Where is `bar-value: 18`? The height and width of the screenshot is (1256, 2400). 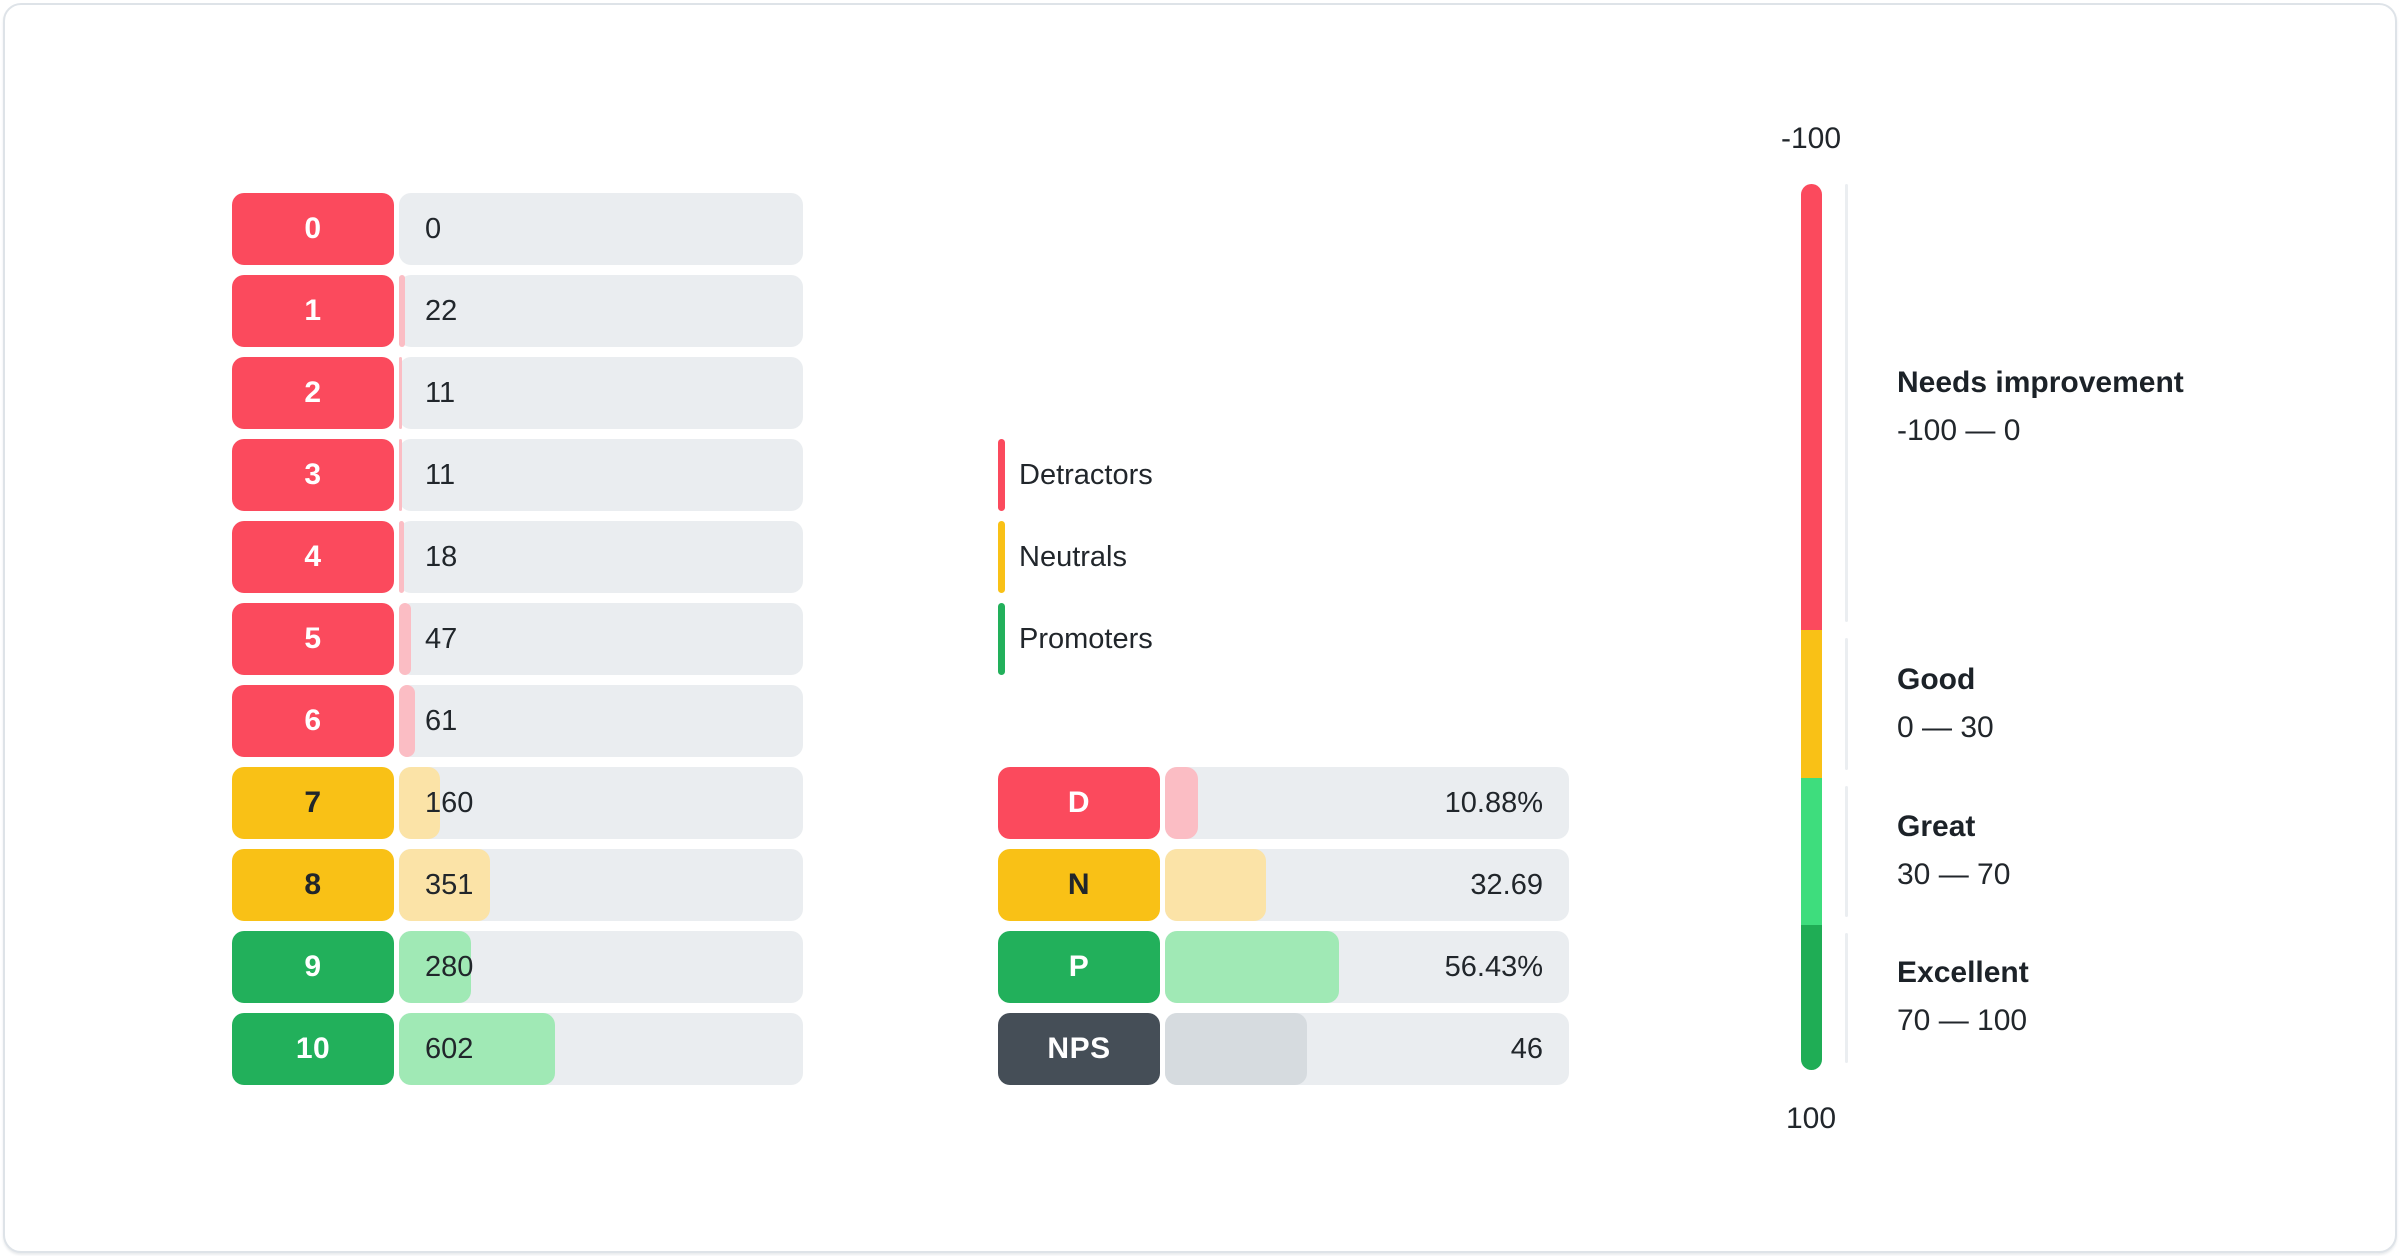
bar-value: 18 is located at coordinates (441, 556).